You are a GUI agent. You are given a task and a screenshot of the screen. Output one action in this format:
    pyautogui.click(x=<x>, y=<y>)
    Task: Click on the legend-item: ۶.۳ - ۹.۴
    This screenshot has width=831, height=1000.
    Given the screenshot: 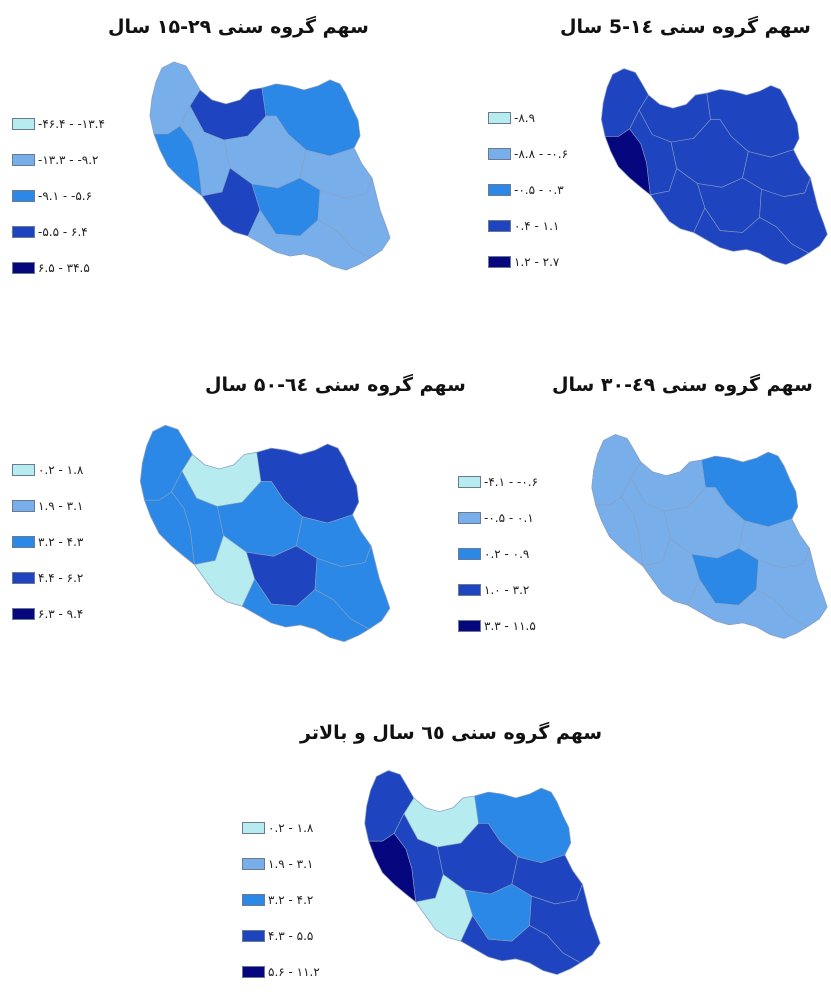 What is the action you would take?
    pyautogui.click(x=47, y=614)
    